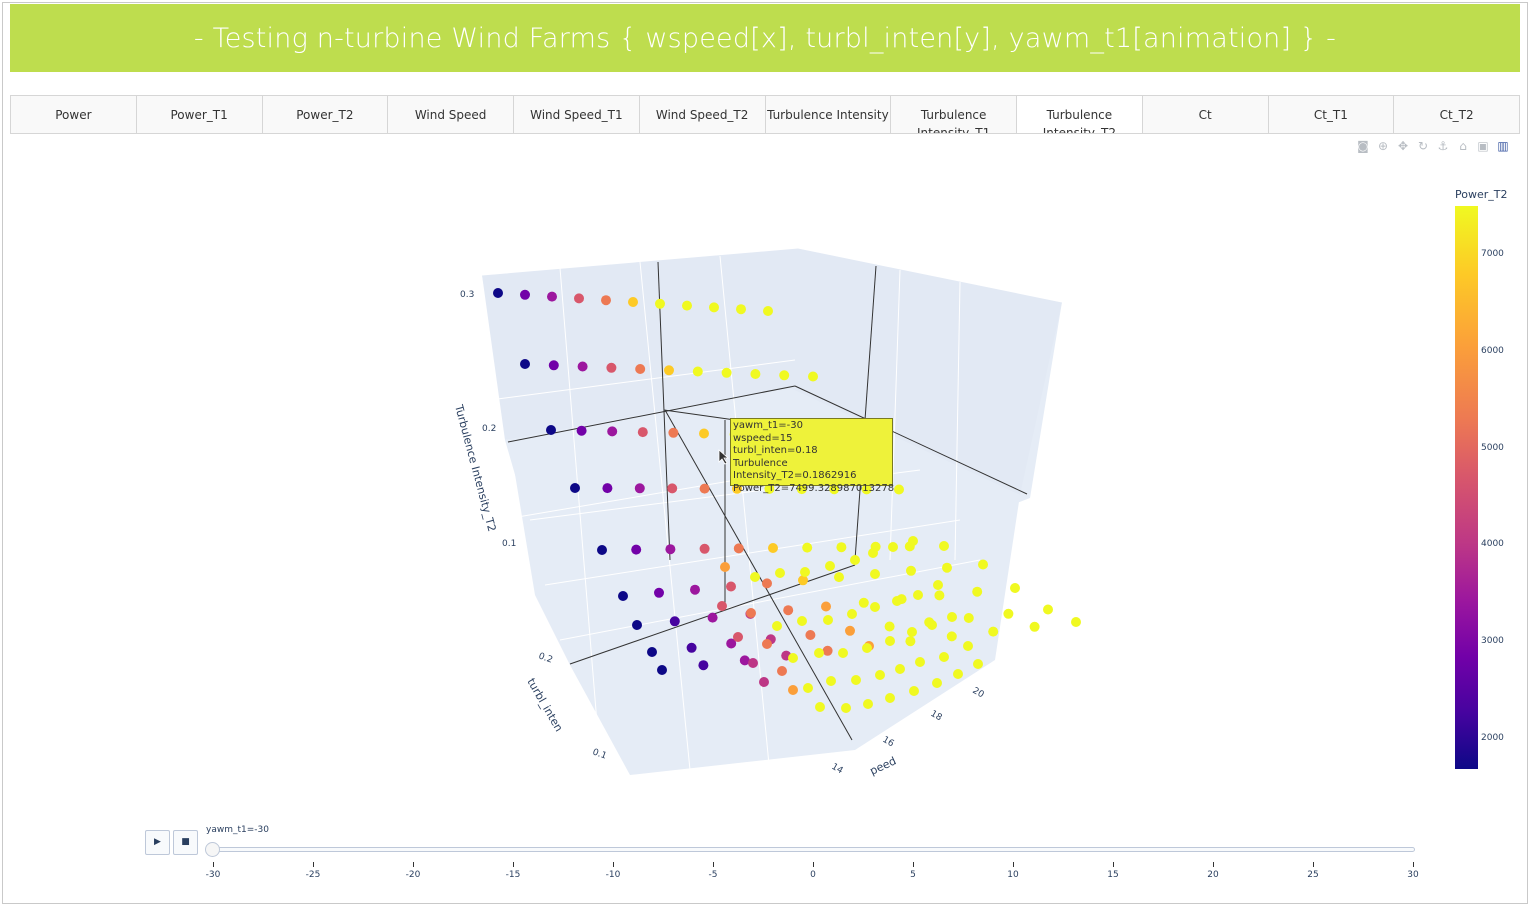 This screenshot has width=1530, height=906. I want to click on camera-icon: ◙, so click(1363, 146).